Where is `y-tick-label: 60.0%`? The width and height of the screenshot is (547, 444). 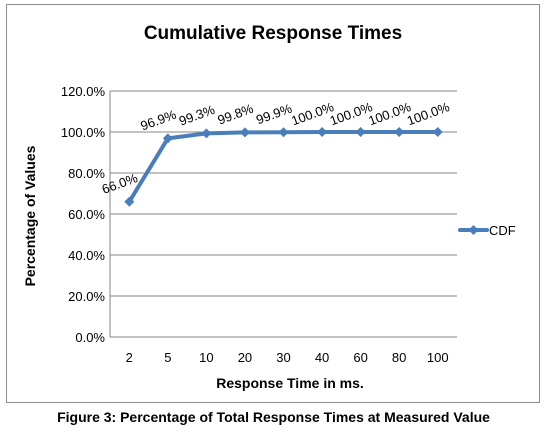
y-tick-label: 60.0% is located at coordinates (86, 214).